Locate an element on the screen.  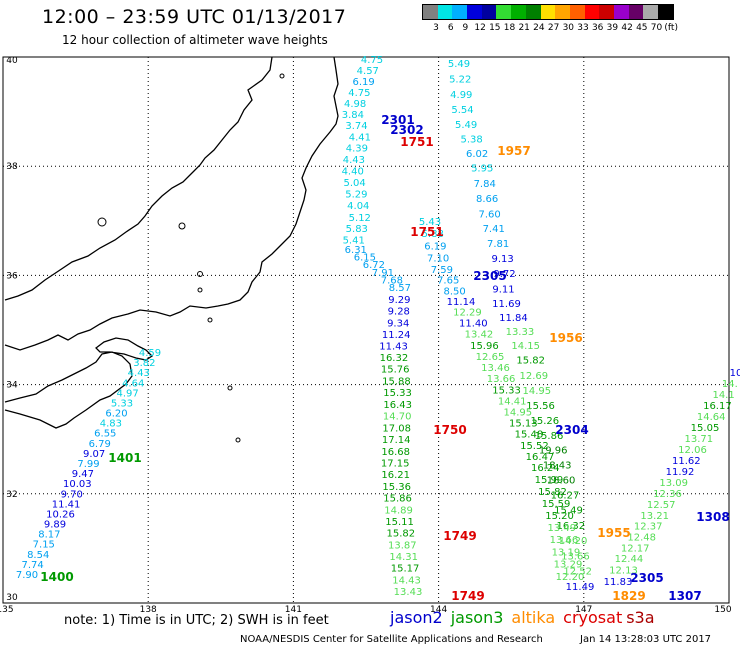
swh-value-label: 15.05 is located at coordinates (705, 428).